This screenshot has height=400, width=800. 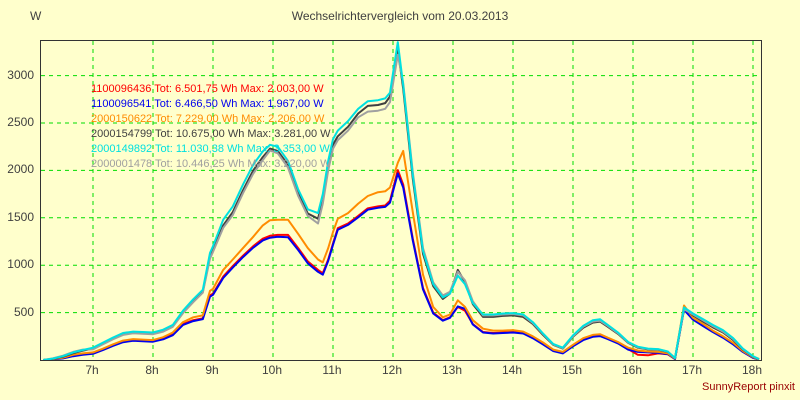 I want to click on x-tick-label: 17h, so click(x=692, y=370).